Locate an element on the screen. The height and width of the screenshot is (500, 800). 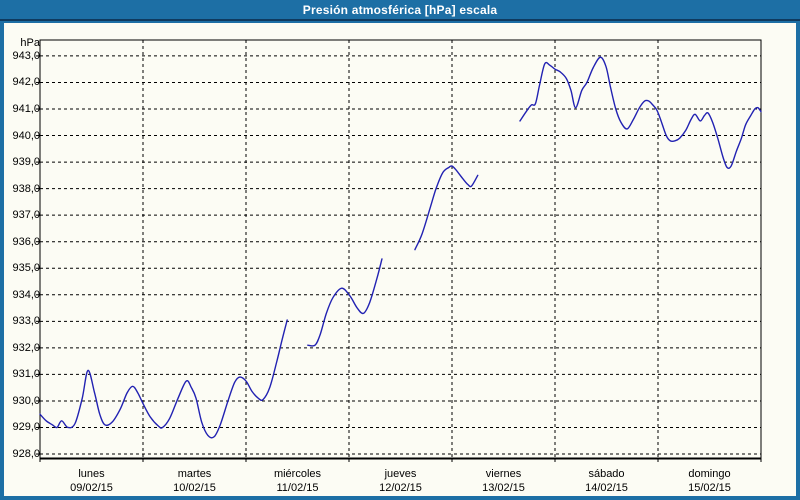
y-tick-label: 931,0 is located at coordinates (26, 374).